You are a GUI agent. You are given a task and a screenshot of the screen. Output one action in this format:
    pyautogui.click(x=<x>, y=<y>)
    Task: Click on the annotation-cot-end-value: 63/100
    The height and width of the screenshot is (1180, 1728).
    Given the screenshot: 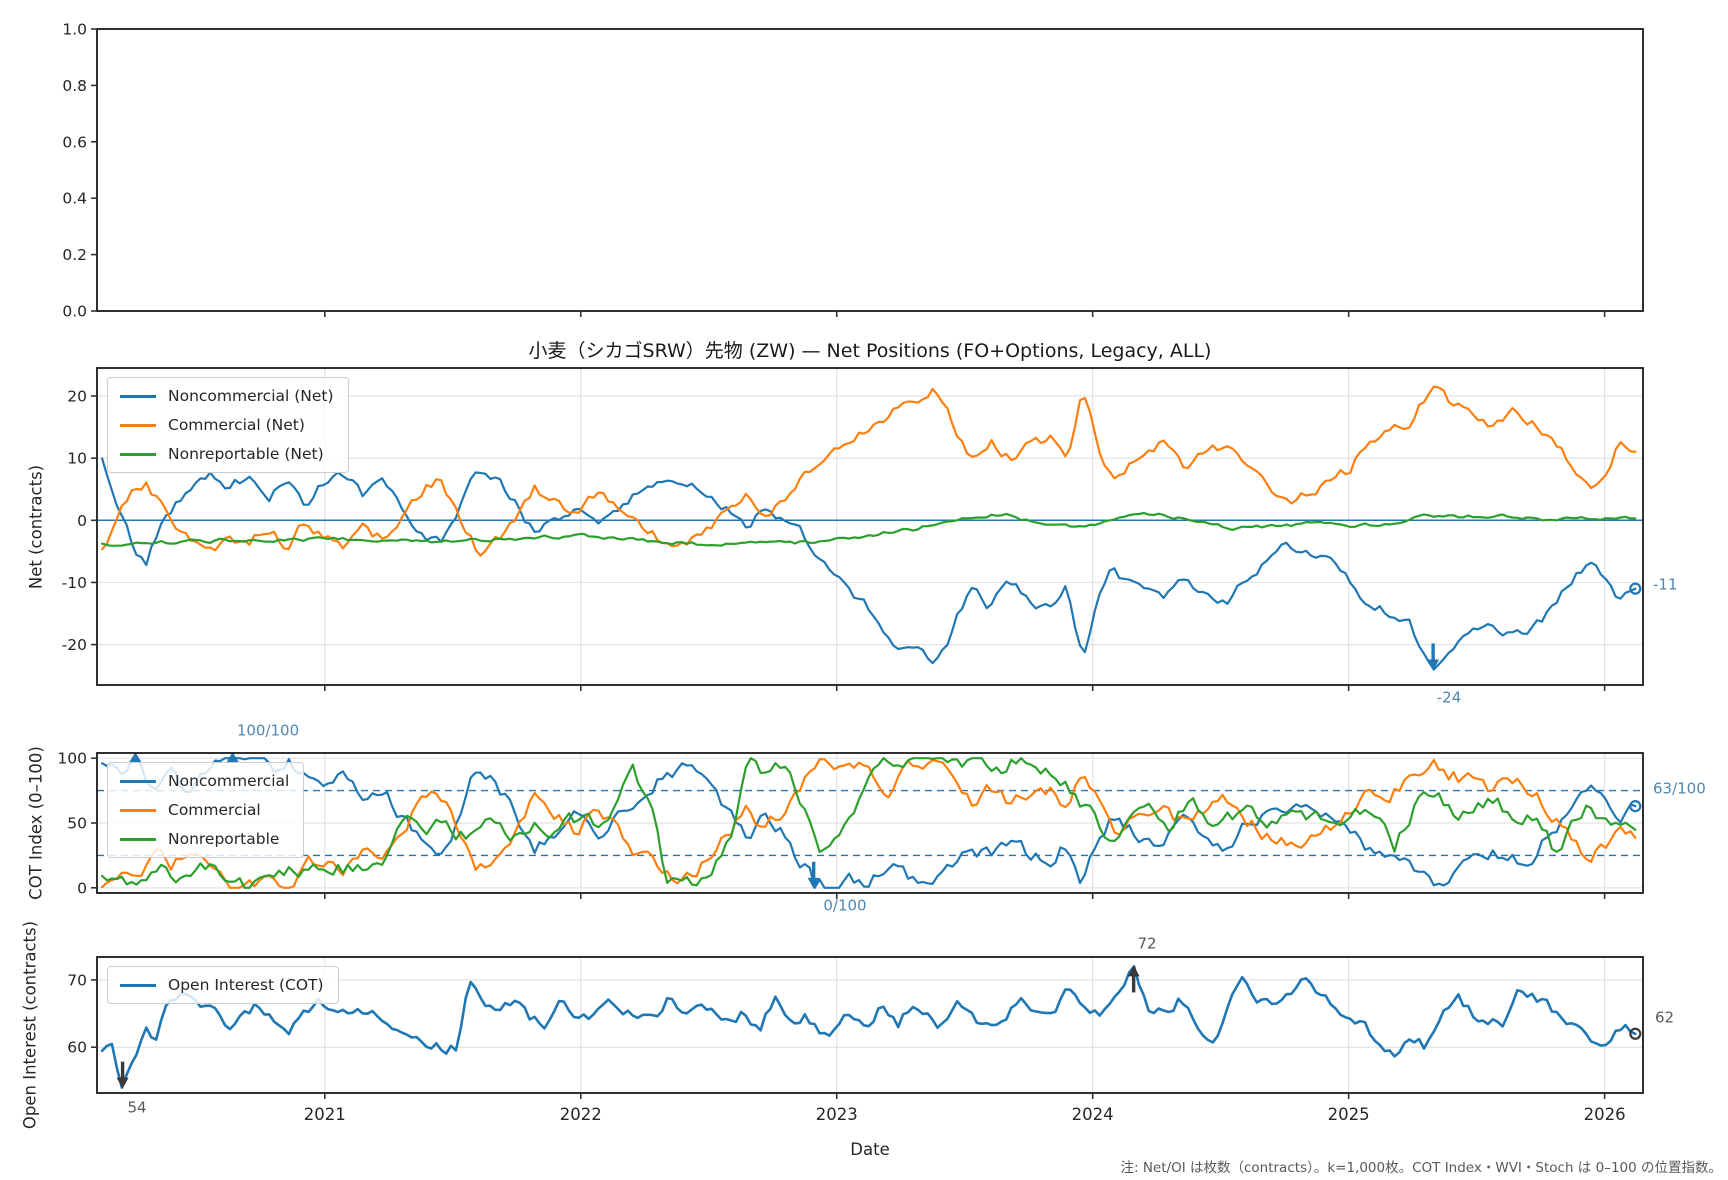 What is the action you would take?
    pyautogui.click(x=1679, y=788)
    